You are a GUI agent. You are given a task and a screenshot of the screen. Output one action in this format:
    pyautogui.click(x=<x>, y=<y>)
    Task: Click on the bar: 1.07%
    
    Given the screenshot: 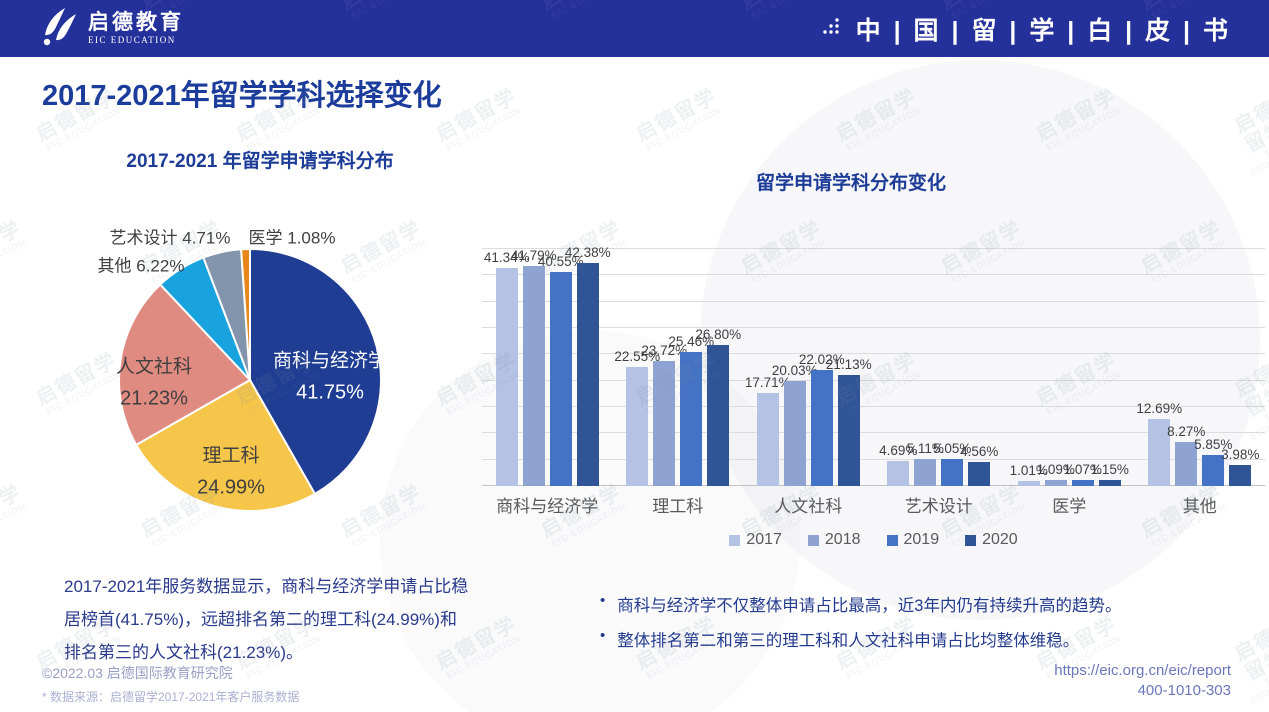 What is the action you would take?
    pyautogui.click(x=1083, y=474)
    